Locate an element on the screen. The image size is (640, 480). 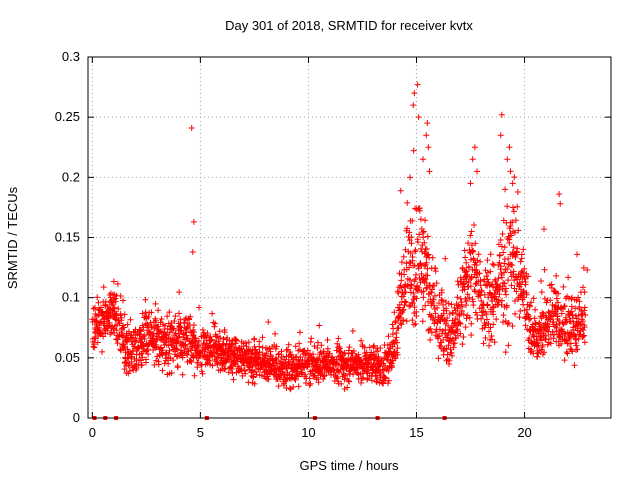
y-tick-label: 0.15 is located at coordinates (67, 237).